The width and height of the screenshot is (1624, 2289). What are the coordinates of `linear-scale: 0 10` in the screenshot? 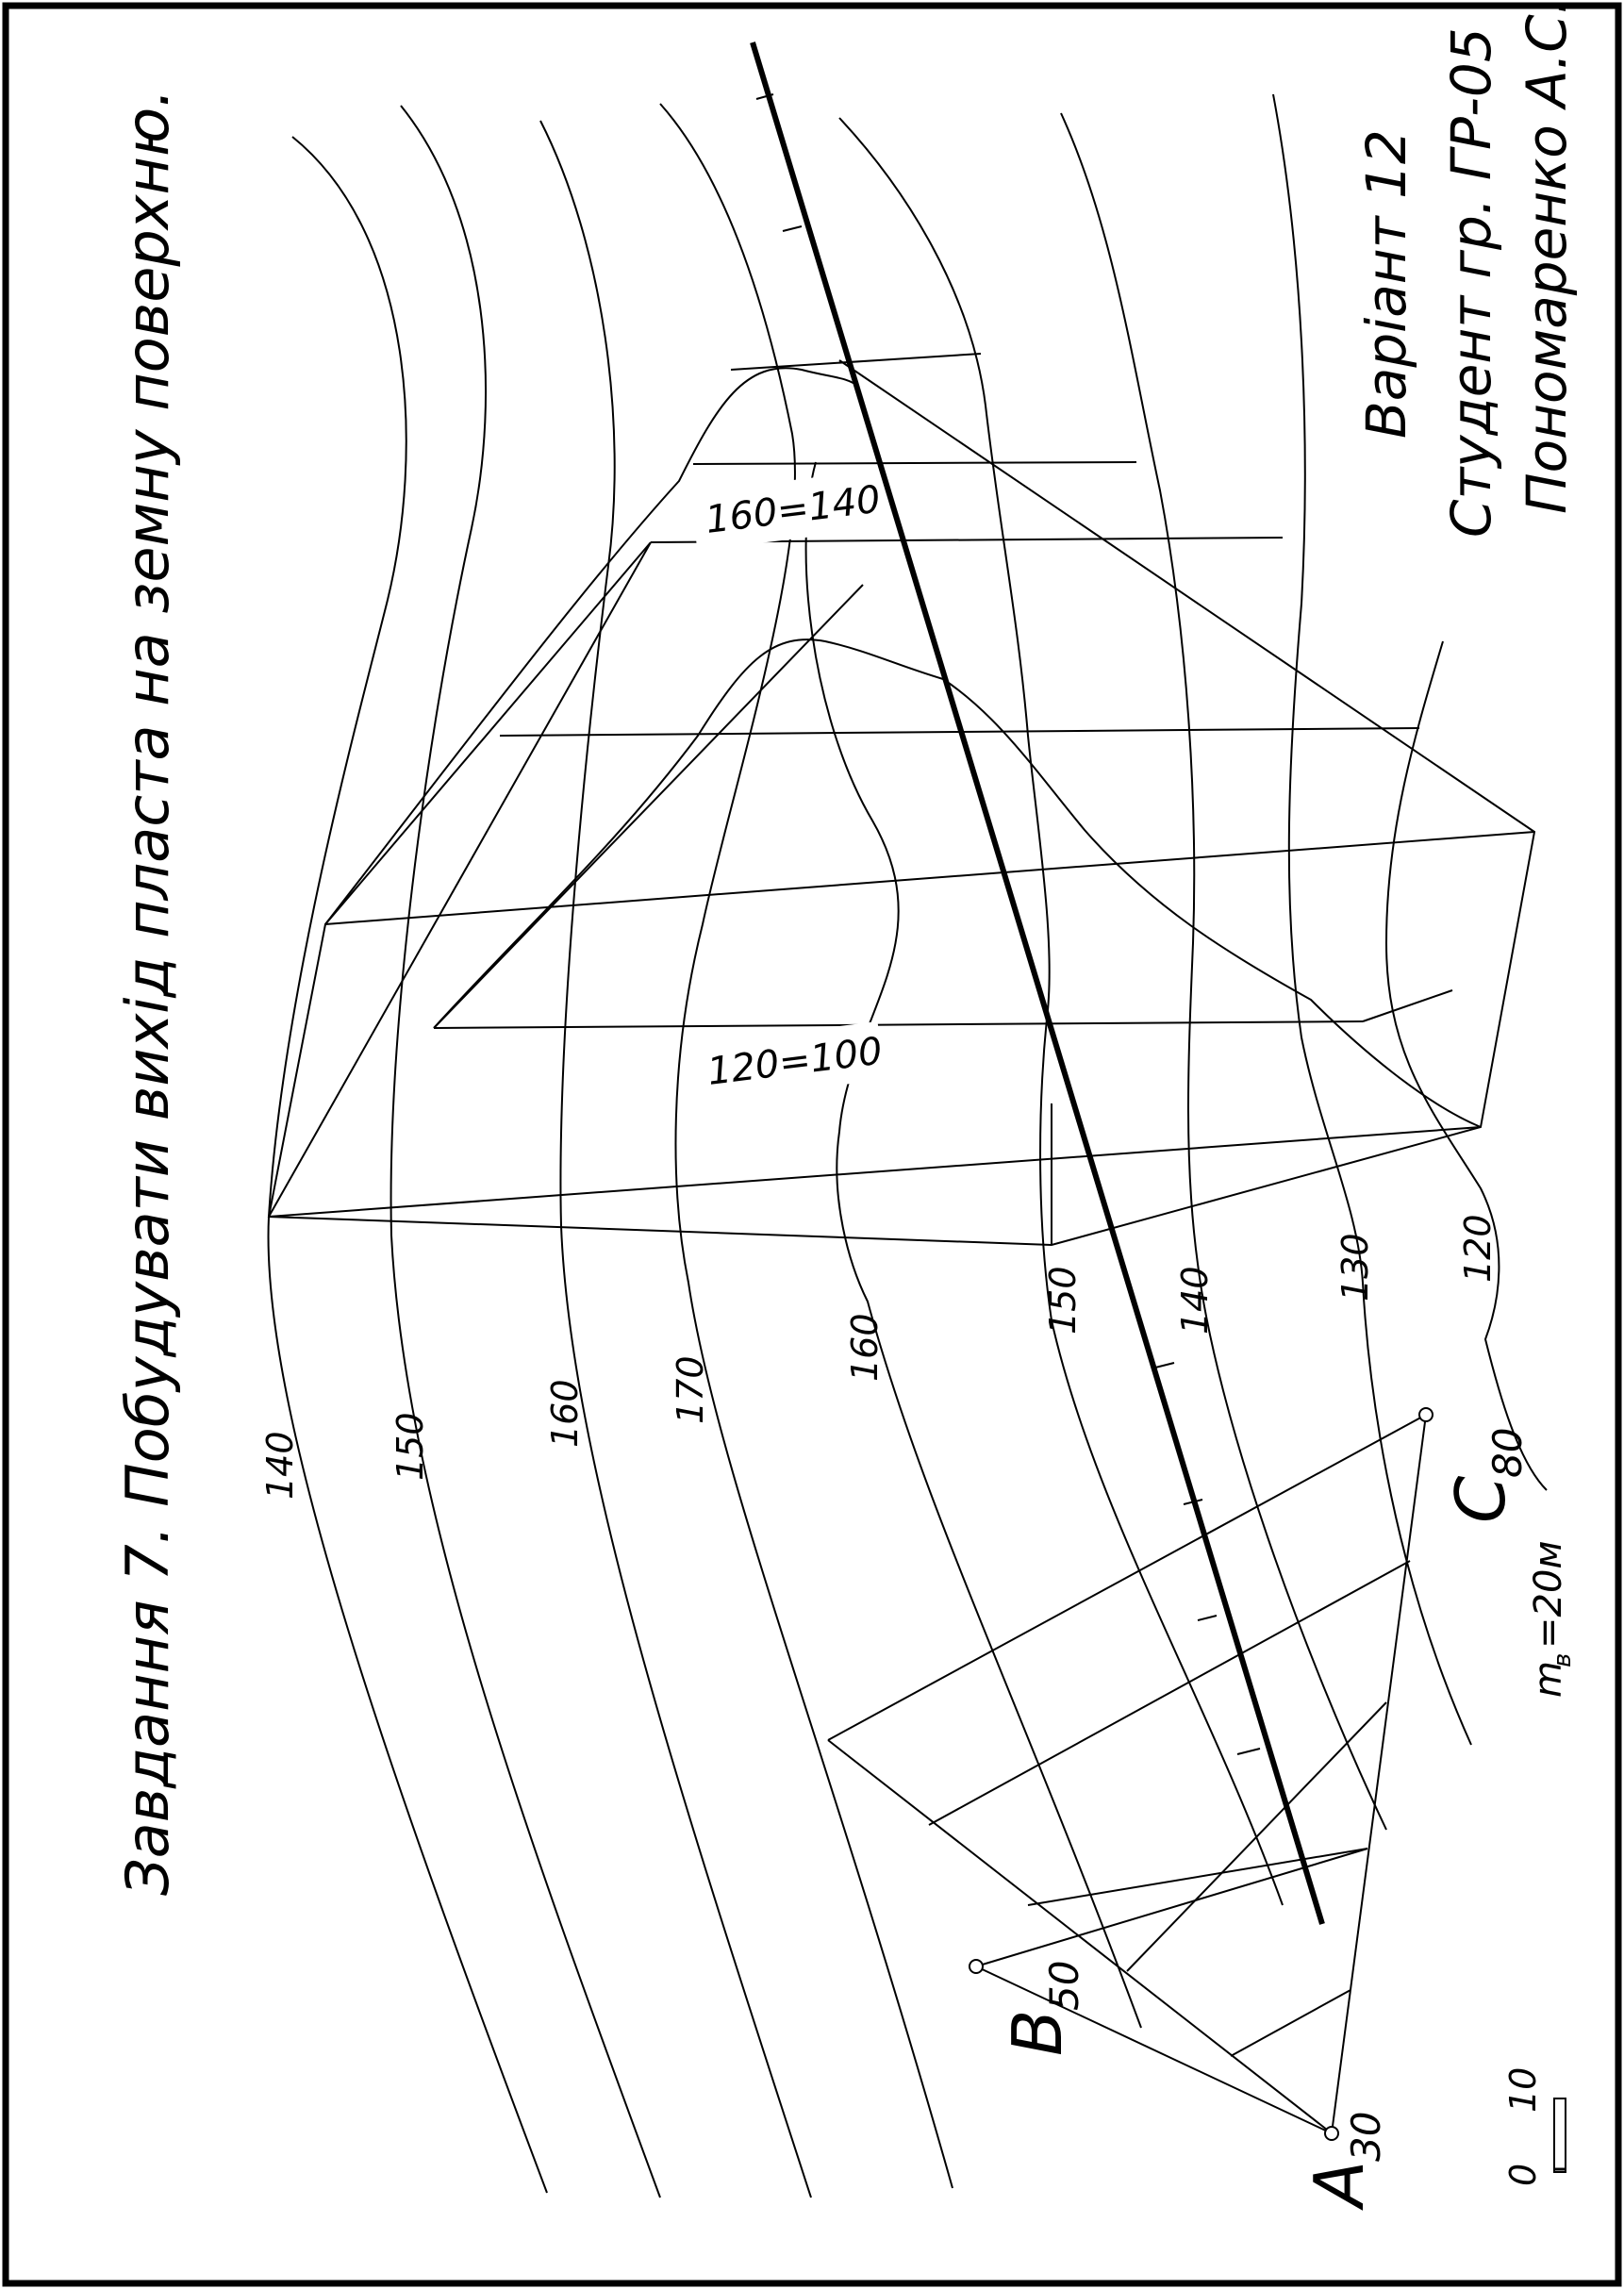 It's located at (1534, 2126).